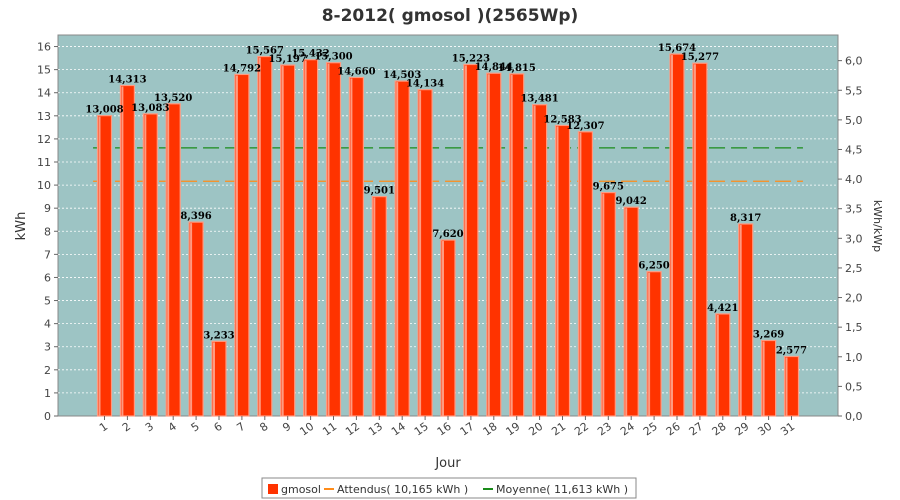  I want to click on y2-tick-label: 3,0, so click(854, 238).